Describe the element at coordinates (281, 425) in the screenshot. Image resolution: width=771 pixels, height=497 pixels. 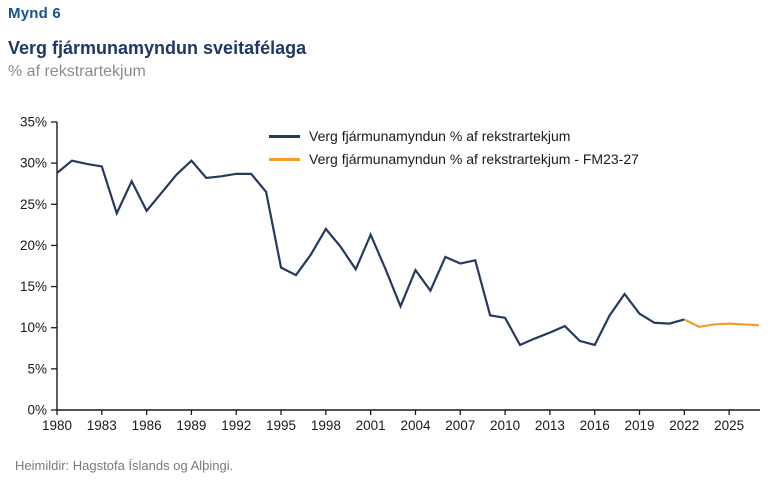
I see `x-axis-label: 1995` at that location.